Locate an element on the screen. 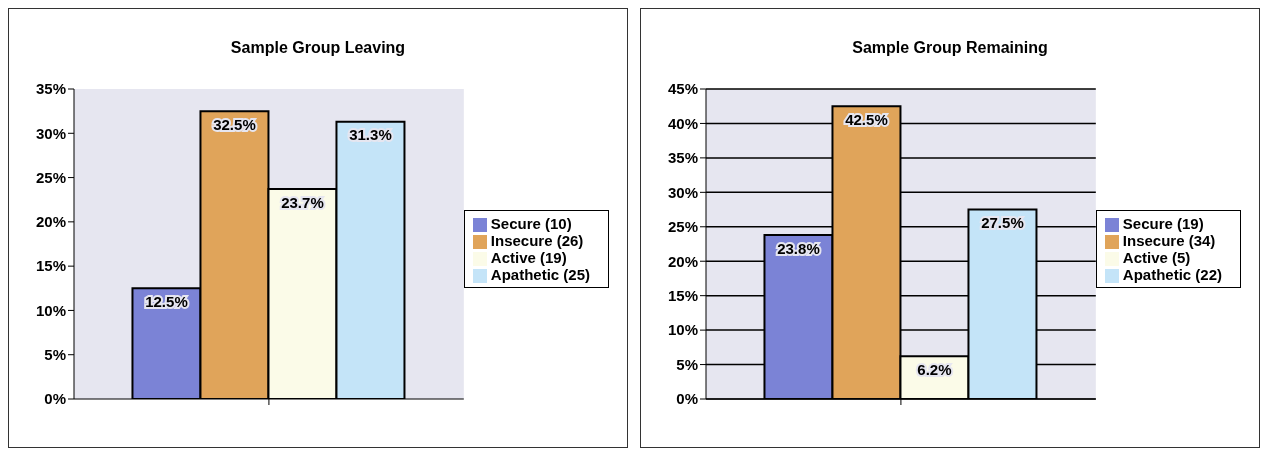 The width and height of the screenshot is (1280, 470). data-label: 23.7% is located at coordinates (302, 202).